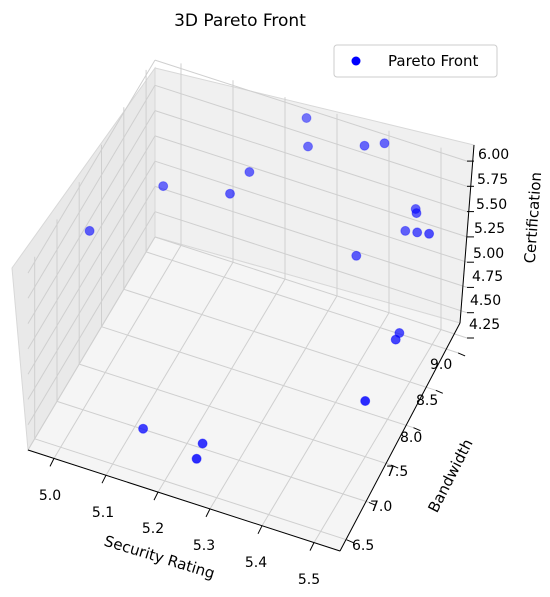  What do you see at coordinates (381, 507) in the screenshot?
I see `bandwidth-tick-label: 7.0` at bounding box center [381, 507].